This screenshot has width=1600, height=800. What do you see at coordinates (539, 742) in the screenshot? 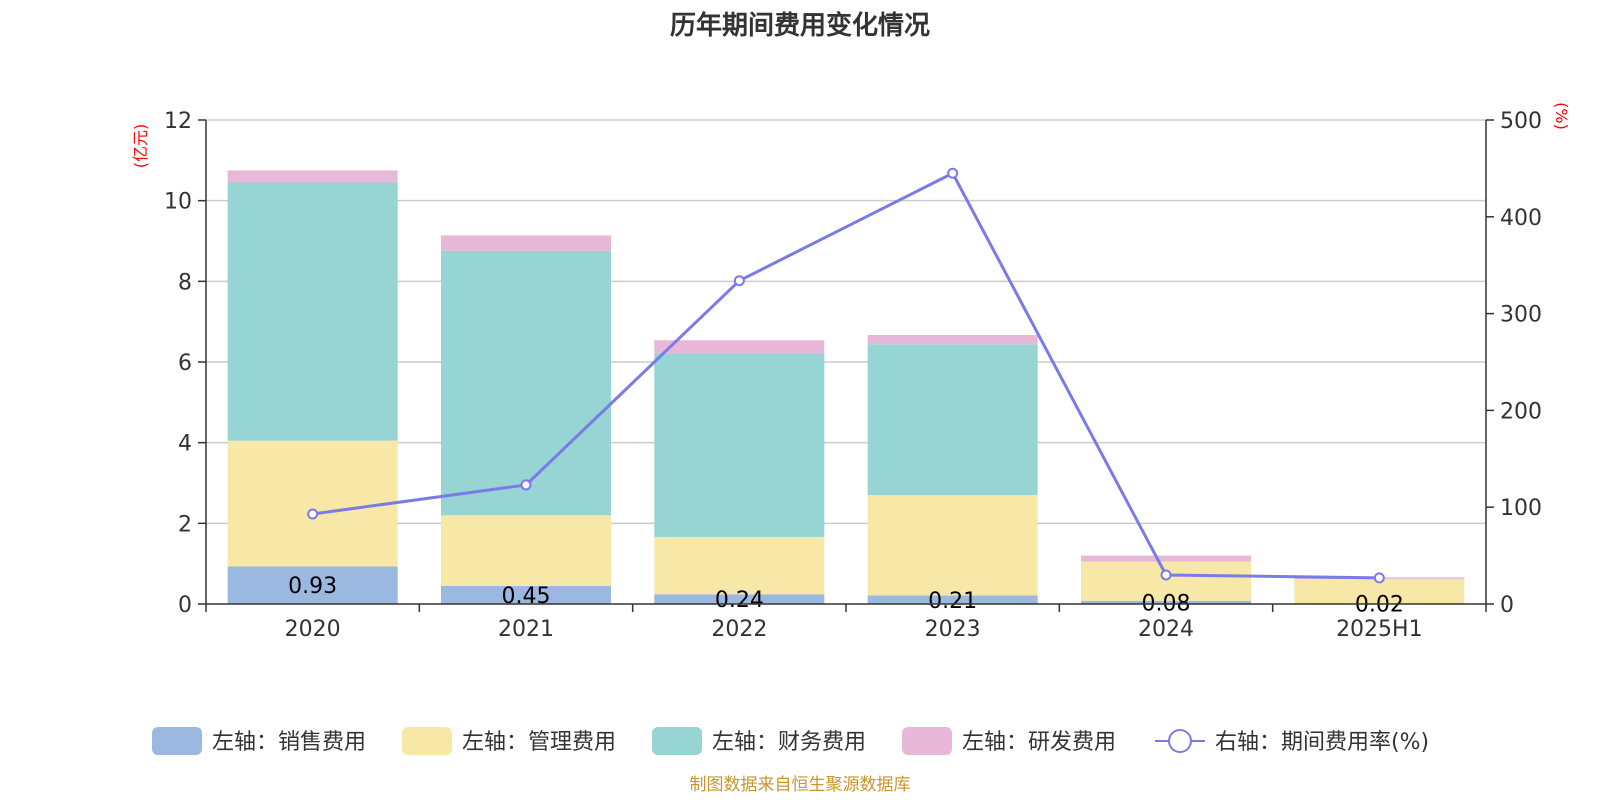
I see `legend-label: 左轴：管理费用` at bounding box center [539, 742].